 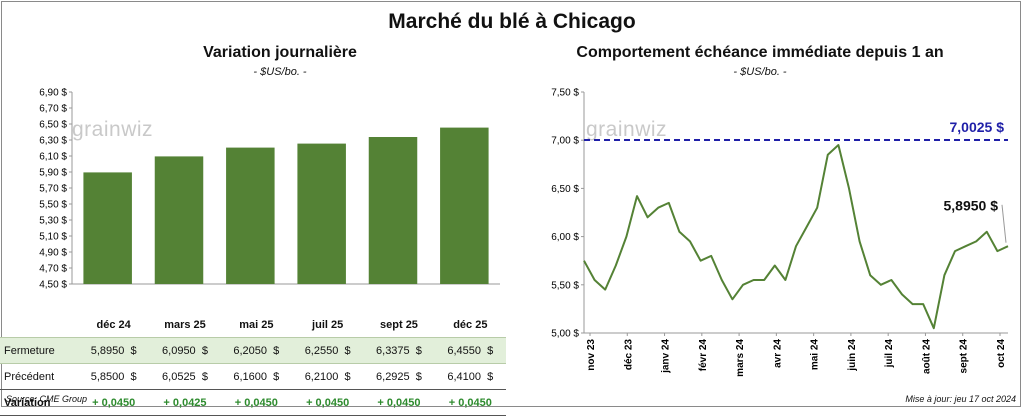 What do you see at coordinates (591, 355) in the screenshot?
I see `x-tick-label: nov 23` at bounding box center [591, 355].